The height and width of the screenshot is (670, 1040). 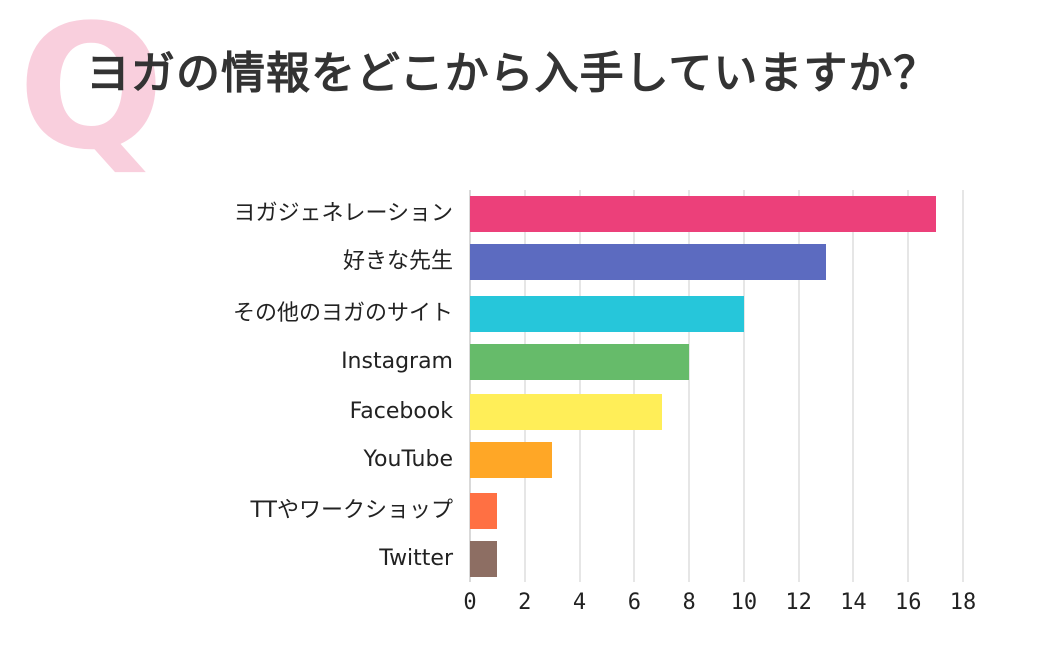 I want to click on x-tick-label: 0, so click(x=470, y=602).